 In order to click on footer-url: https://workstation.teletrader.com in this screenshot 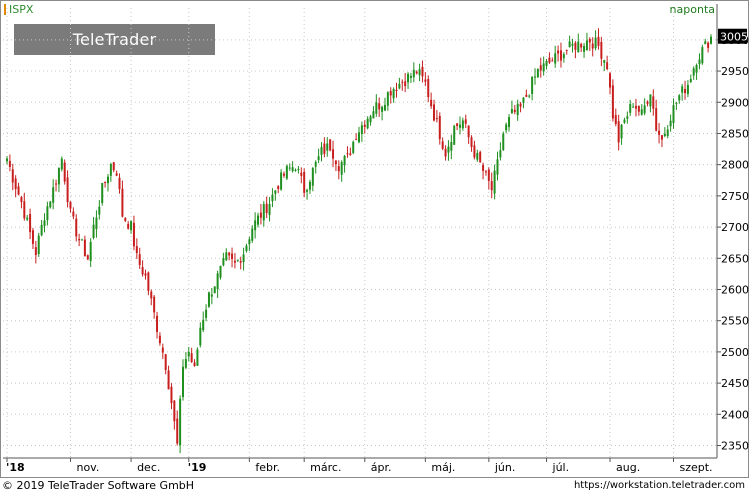, I will do `click(659, 485)`.